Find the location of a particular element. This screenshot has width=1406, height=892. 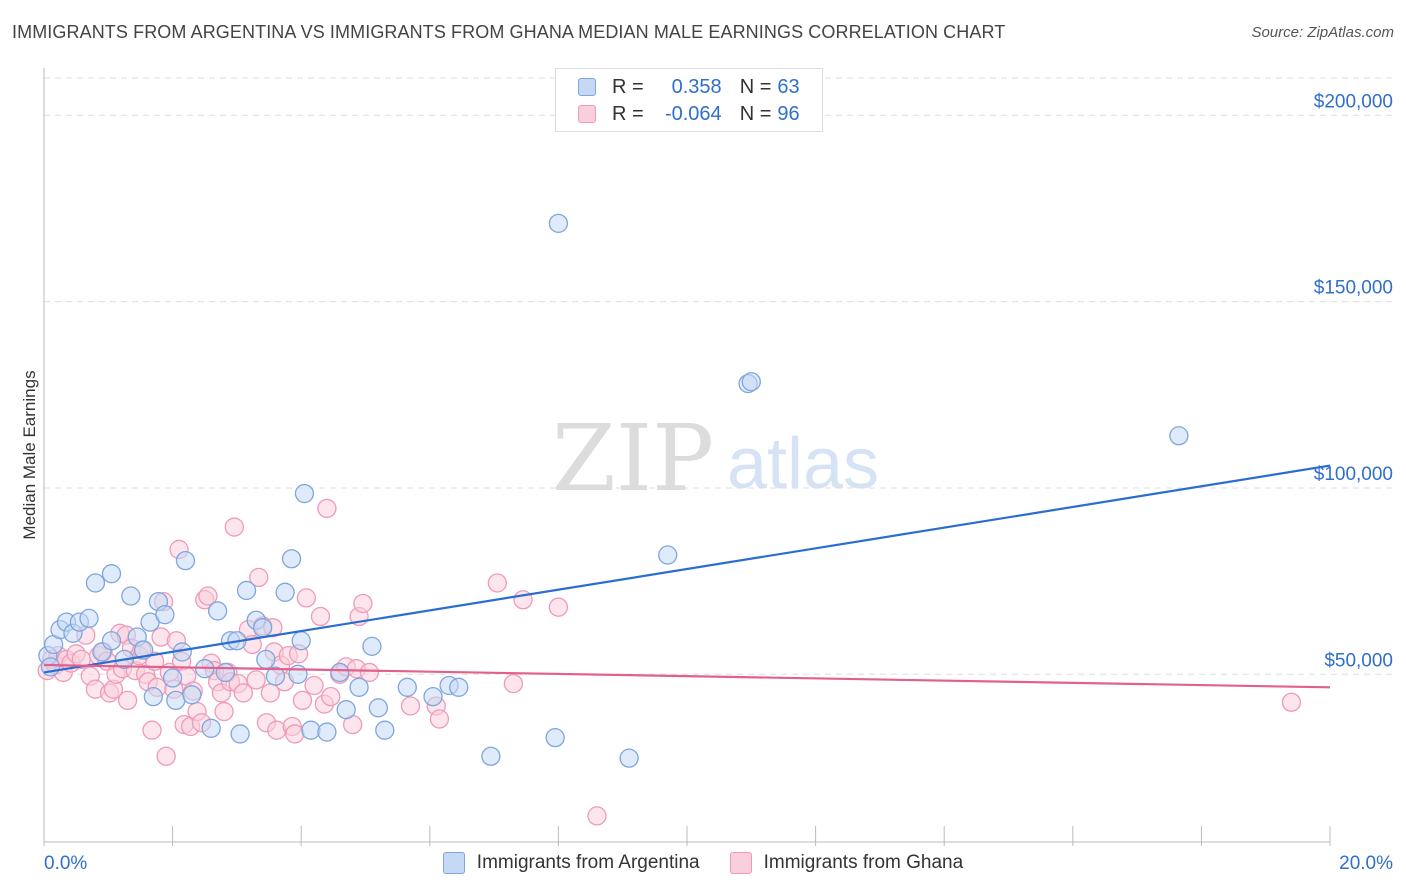

watermark-atlas: atlas is located at coordinates (803, 464).